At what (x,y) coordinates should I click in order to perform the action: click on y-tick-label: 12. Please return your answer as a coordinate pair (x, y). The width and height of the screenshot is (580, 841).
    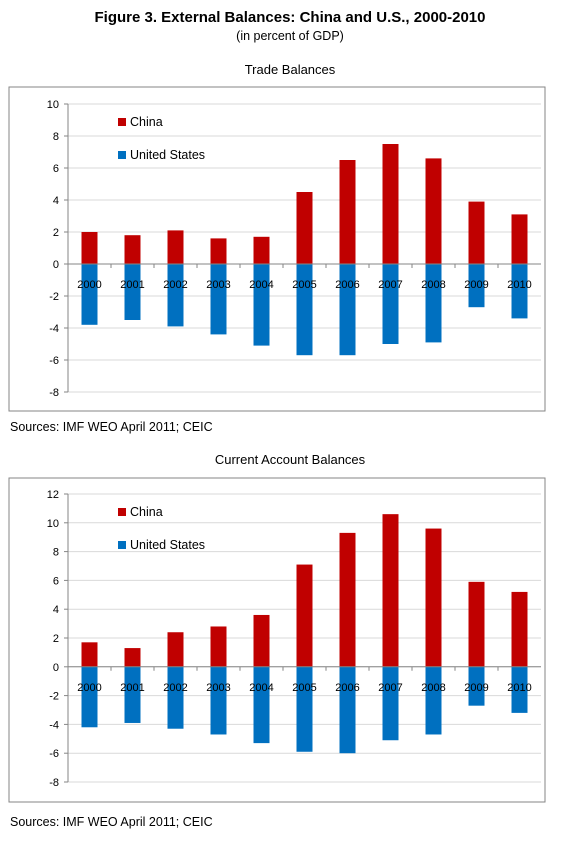
    Looking at the image, I should click on (53, 495).